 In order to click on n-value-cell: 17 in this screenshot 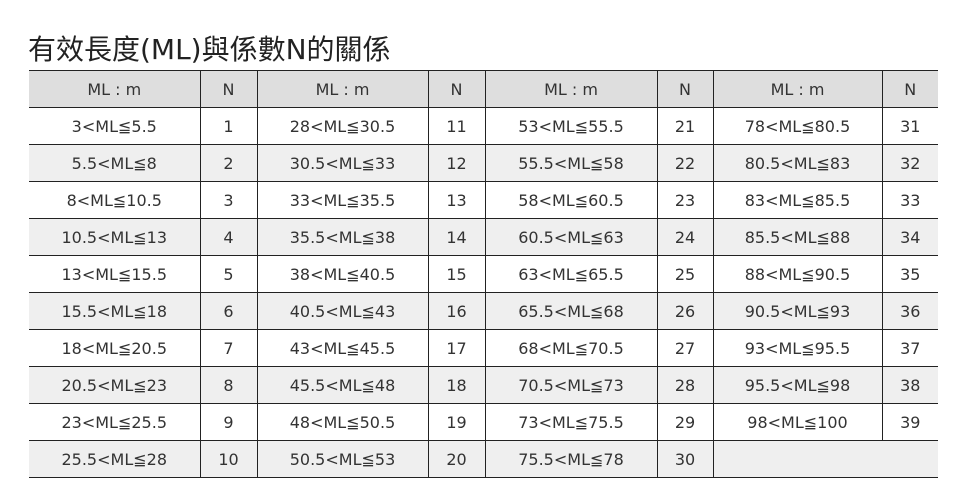, I will do `click(456, 348)`.